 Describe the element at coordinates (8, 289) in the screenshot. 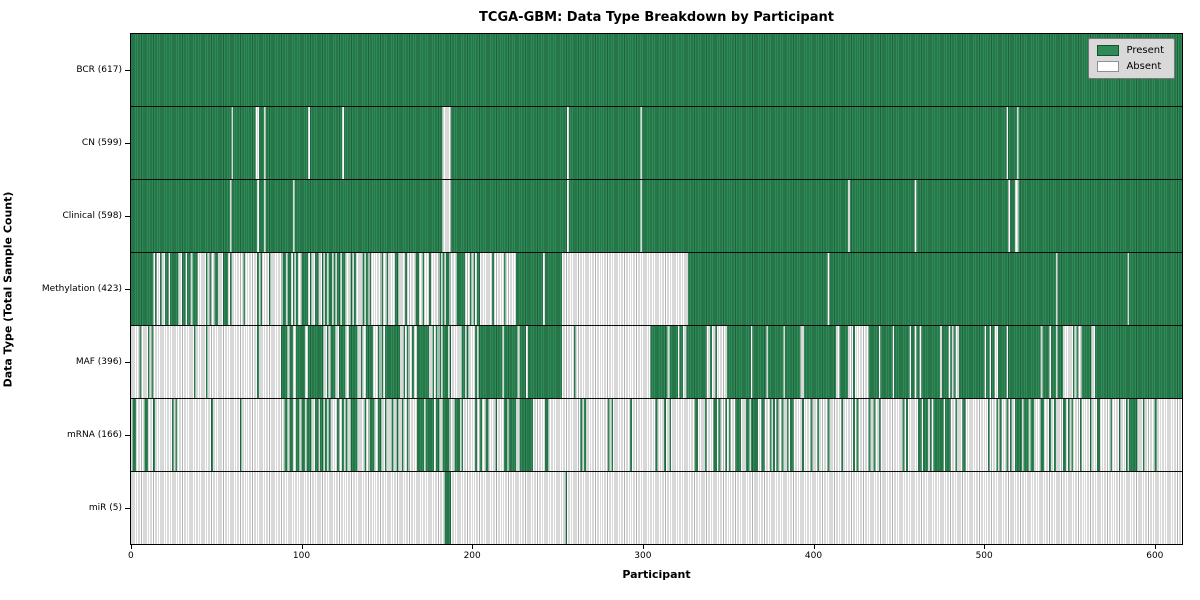

I see `y-axis-title: Data Type (Total Sample Count)` at that location.